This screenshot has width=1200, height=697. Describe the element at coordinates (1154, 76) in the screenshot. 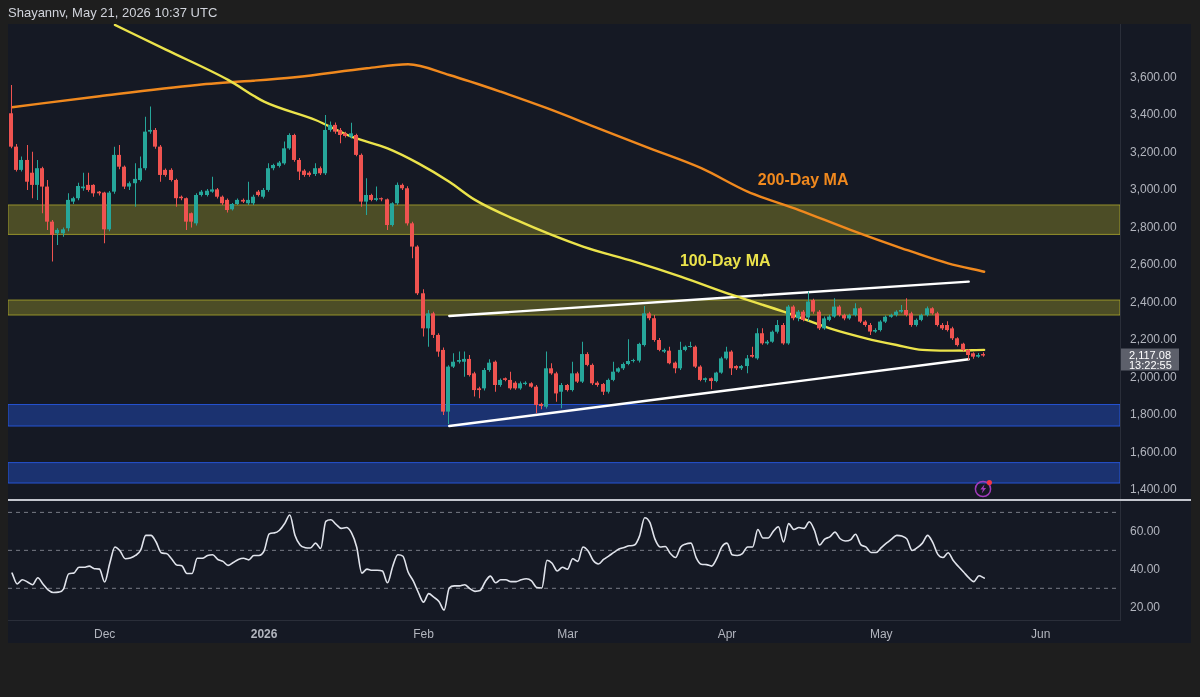

I see `y-tick-label: 3,600.00` at that location.